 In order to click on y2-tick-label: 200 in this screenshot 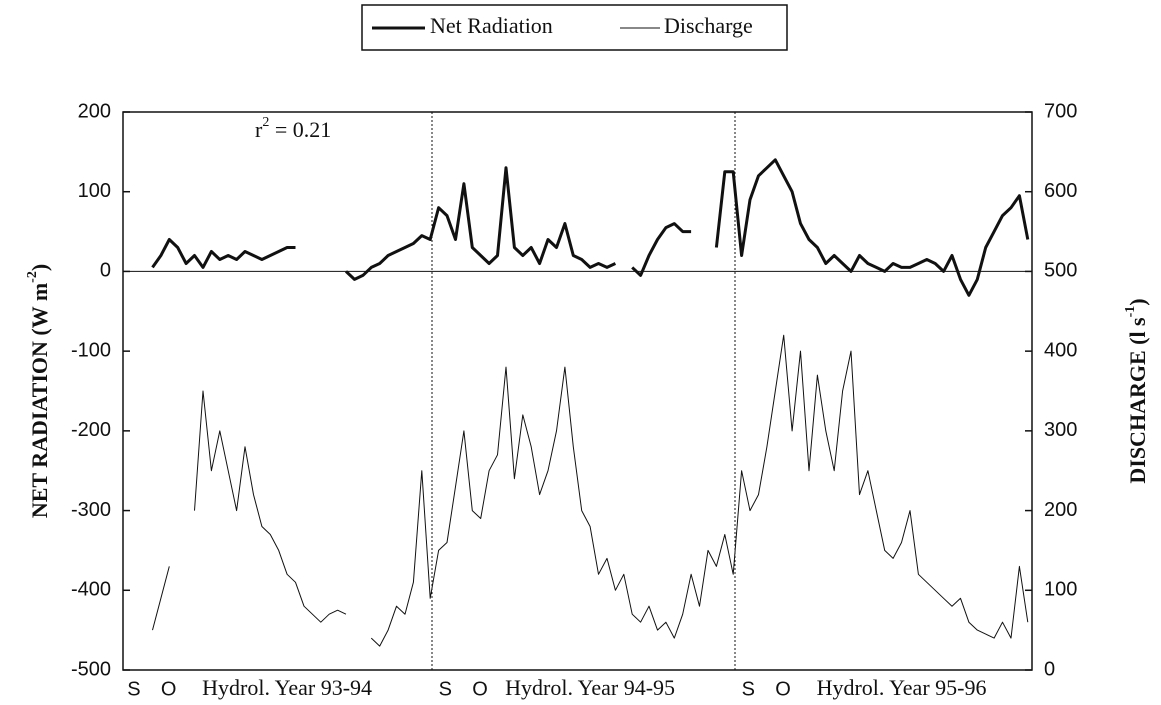, I will do `click(1060, 510)`.